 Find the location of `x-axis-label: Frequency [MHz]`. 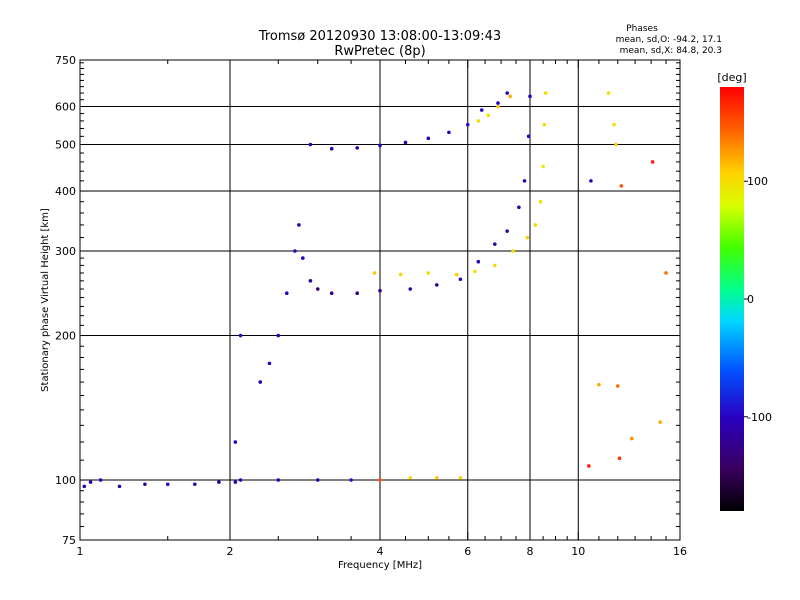

x-axis-label: Frequency [MHz] is located at coordinates (380, 565).